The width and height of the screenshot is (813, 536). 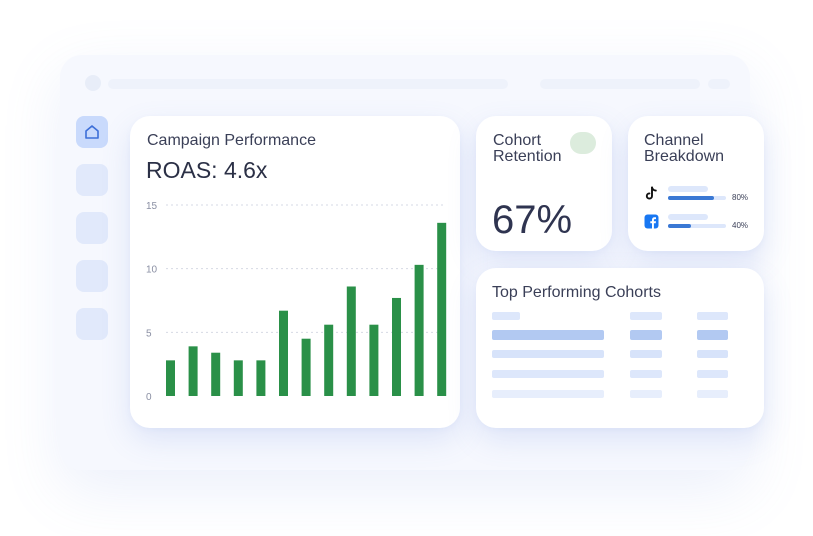 What do you see at coordinates (207, 170) in the screenshot?
I see `roas-metric: ROAS: 4.6x` at bounding box center [207, 170].